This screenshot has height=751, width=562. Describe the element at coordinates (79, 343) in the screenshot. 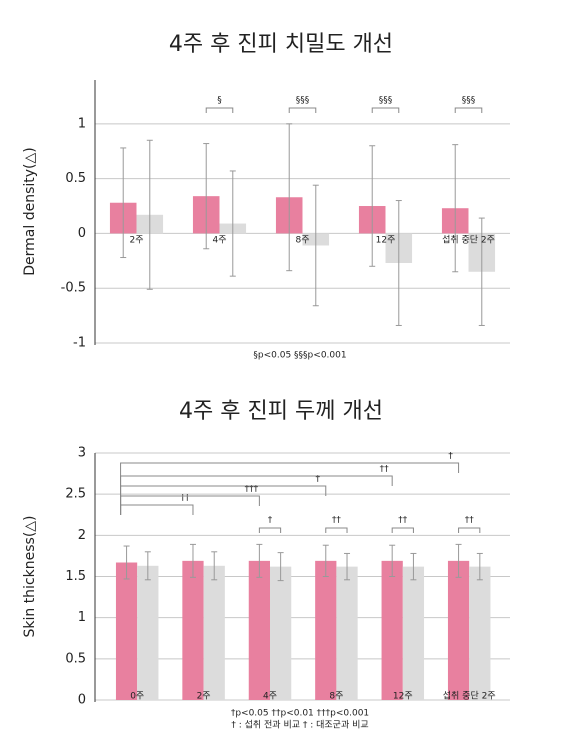

I see `y-tick-label: -1` at that location.